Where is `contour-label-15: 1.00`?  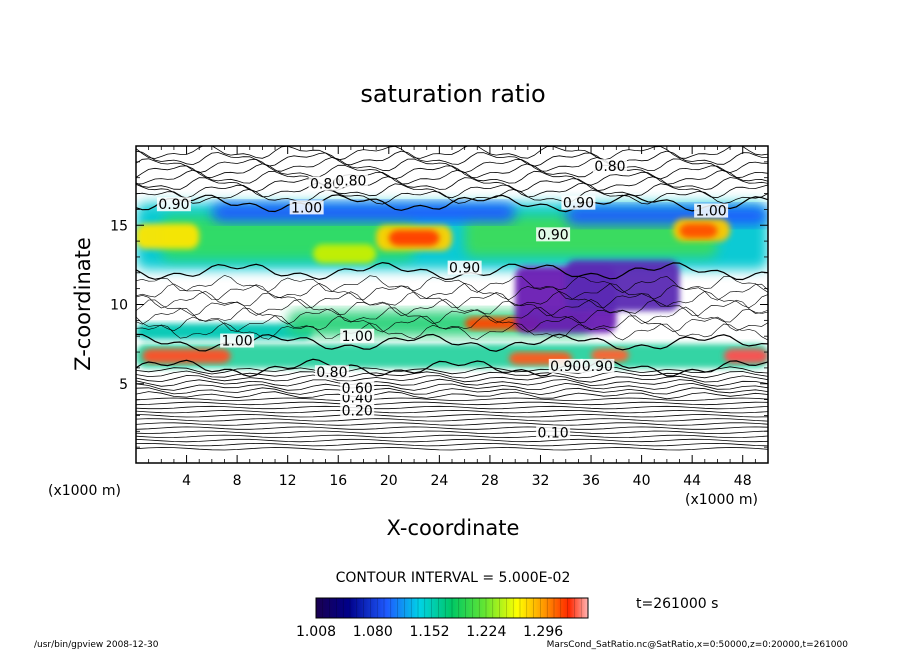
contour-label-15: 1.00 is located at coordinates (357, 337).